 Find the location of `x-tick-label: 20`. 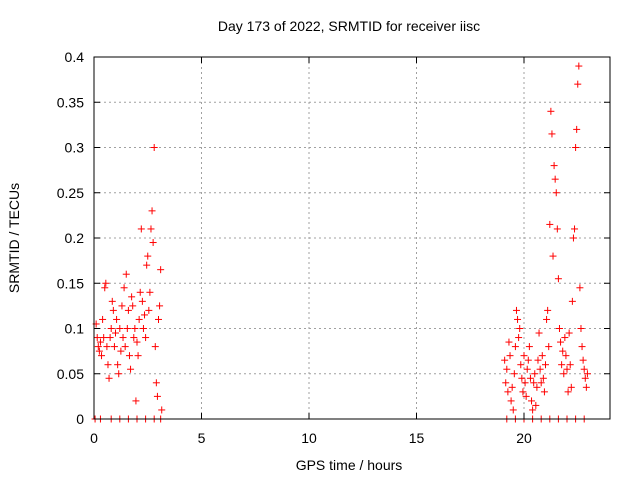

x-tick-label: 20 is located at coordinates (524, 438).